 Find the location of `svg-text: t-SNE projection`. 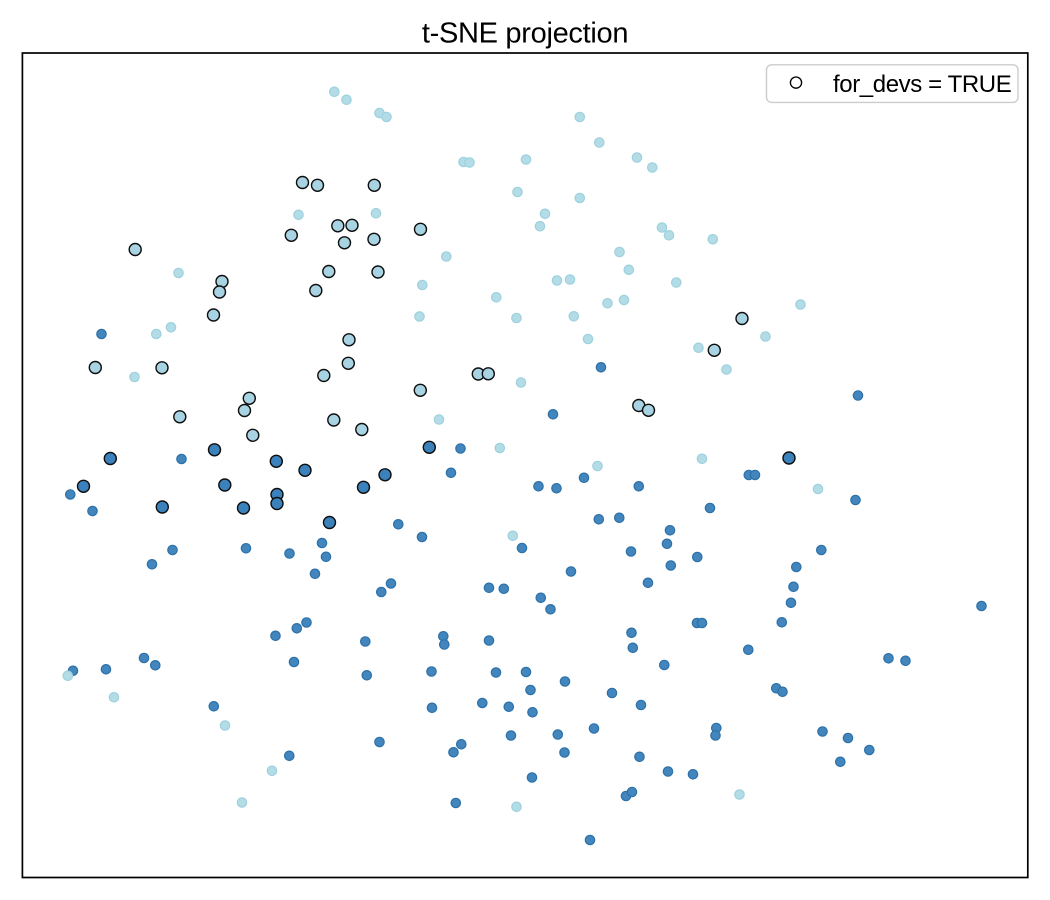

svg-text: t-SNE projection is located at coordinates (525, 34).